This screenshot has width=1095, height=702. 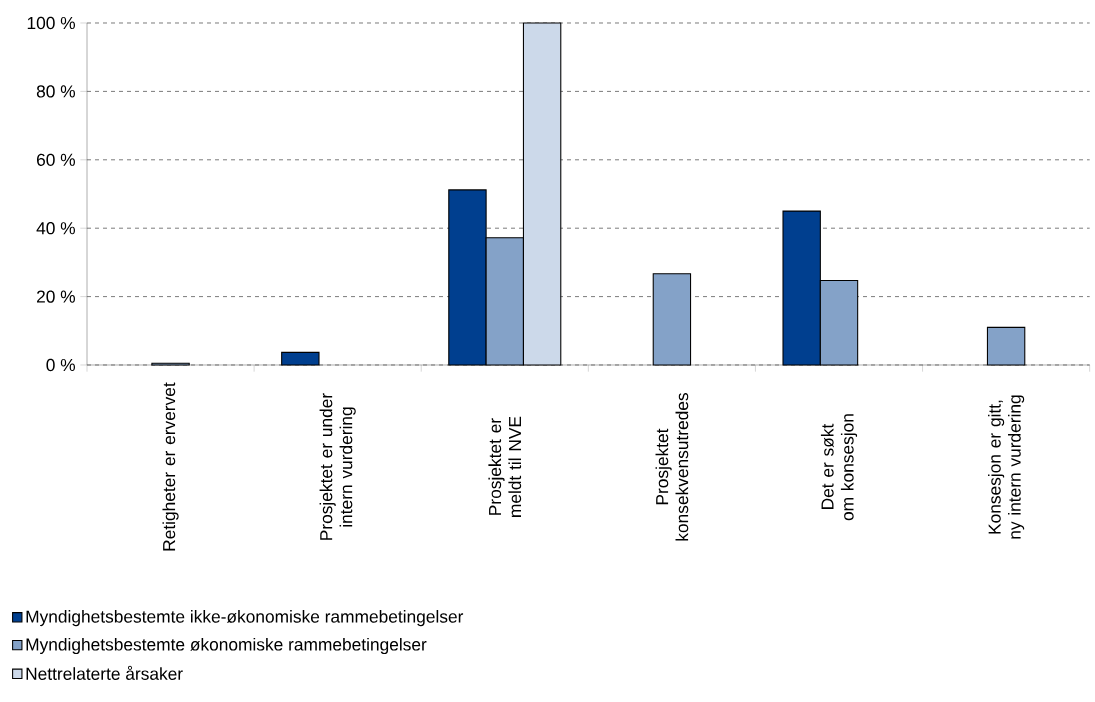 What do you see at coordinates (170, 466) in the screenshot?
I see `x-tick-label: Retigheter er ervervet` at bounding box center [170, 466].